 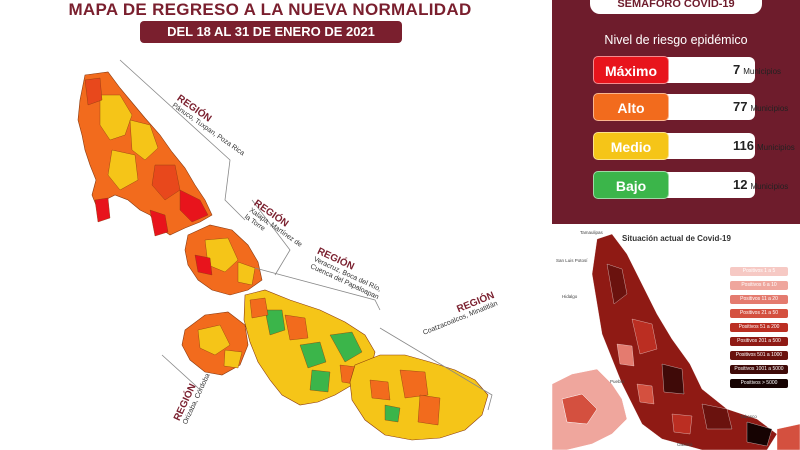 I want to click on legend-item: Positivos 21 a 50, so click(x=759, y=313).